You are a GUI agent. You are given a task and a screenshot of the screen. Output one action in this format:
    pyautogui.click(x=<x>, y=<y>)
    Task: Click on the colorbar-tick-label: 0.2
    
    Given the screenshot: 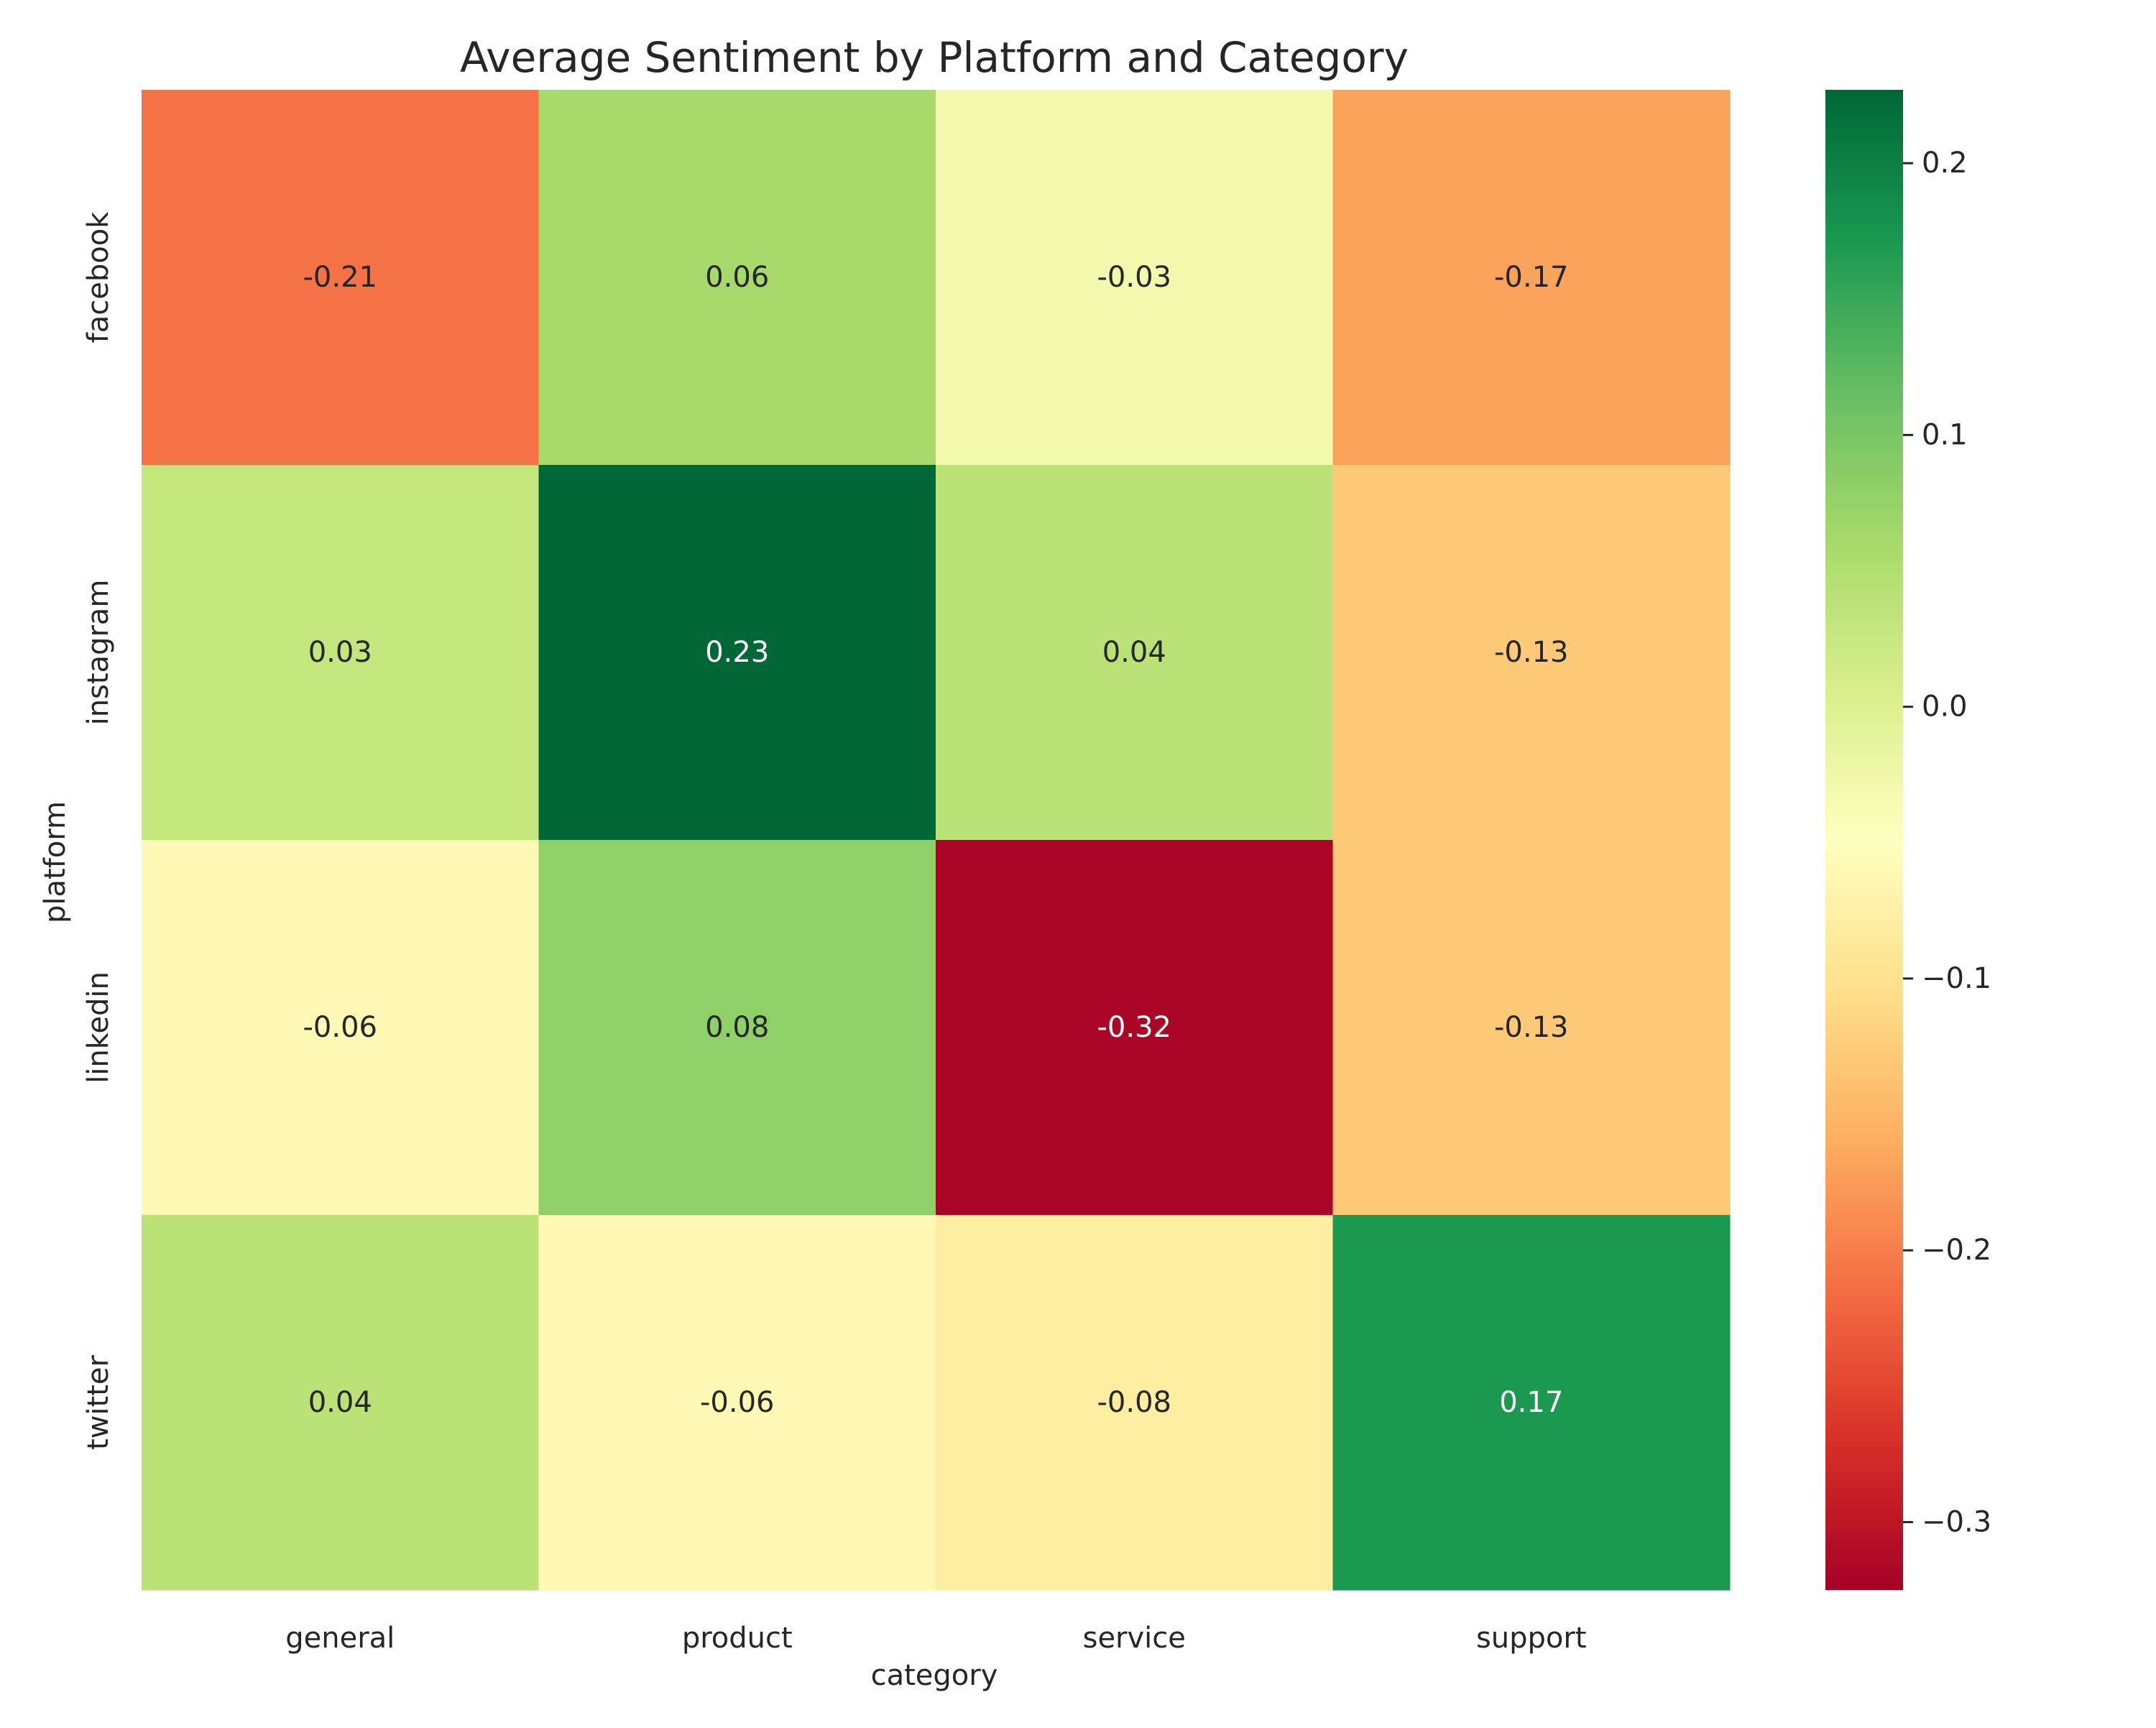 What is the action you would take?
    pyautogui.click(x=1945, y=163)
    